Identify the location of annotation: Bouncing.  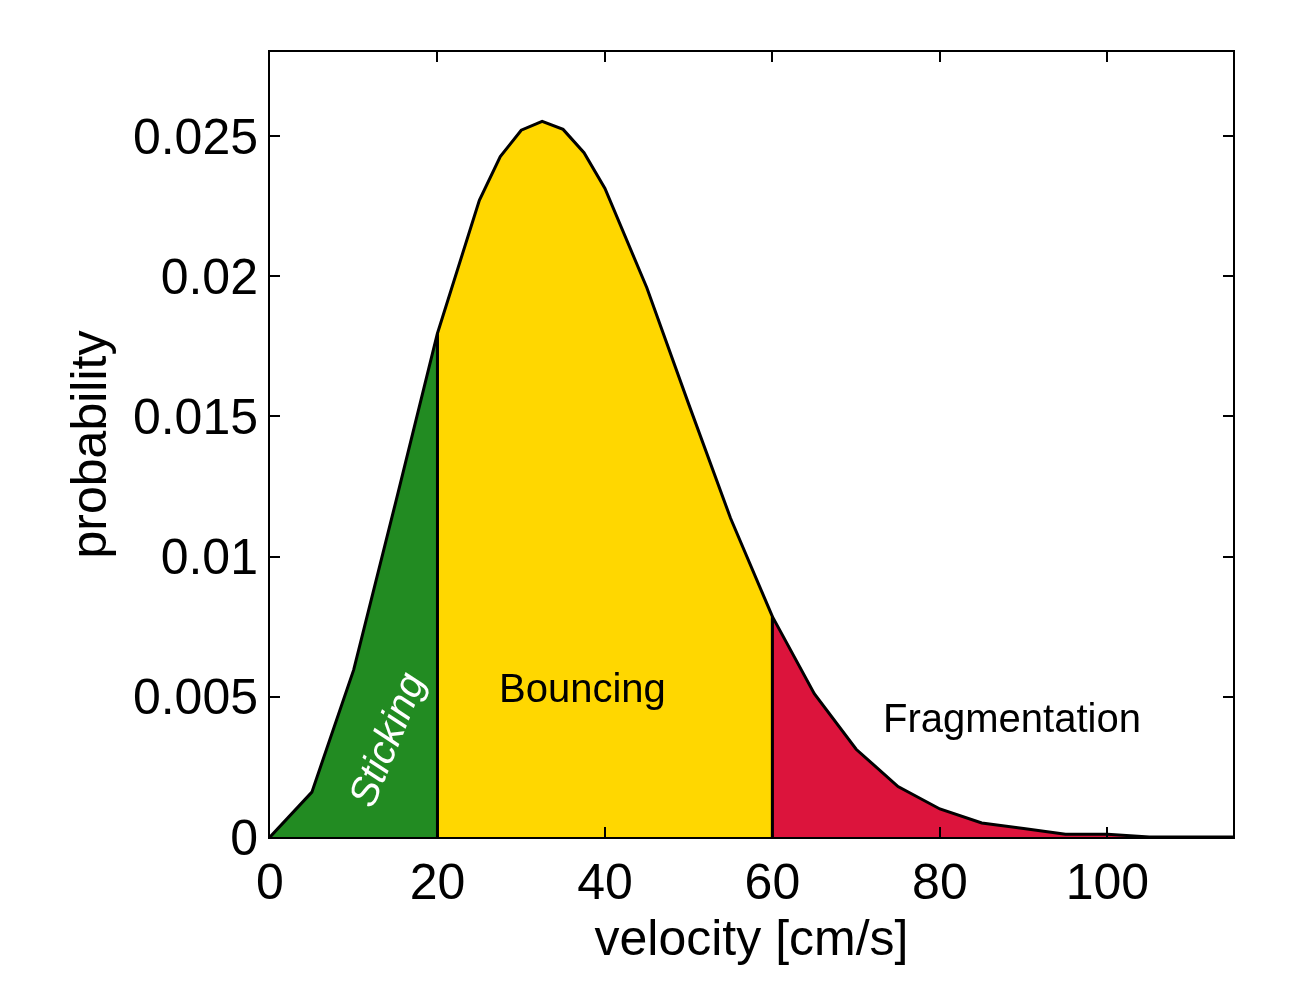
(582, 688).